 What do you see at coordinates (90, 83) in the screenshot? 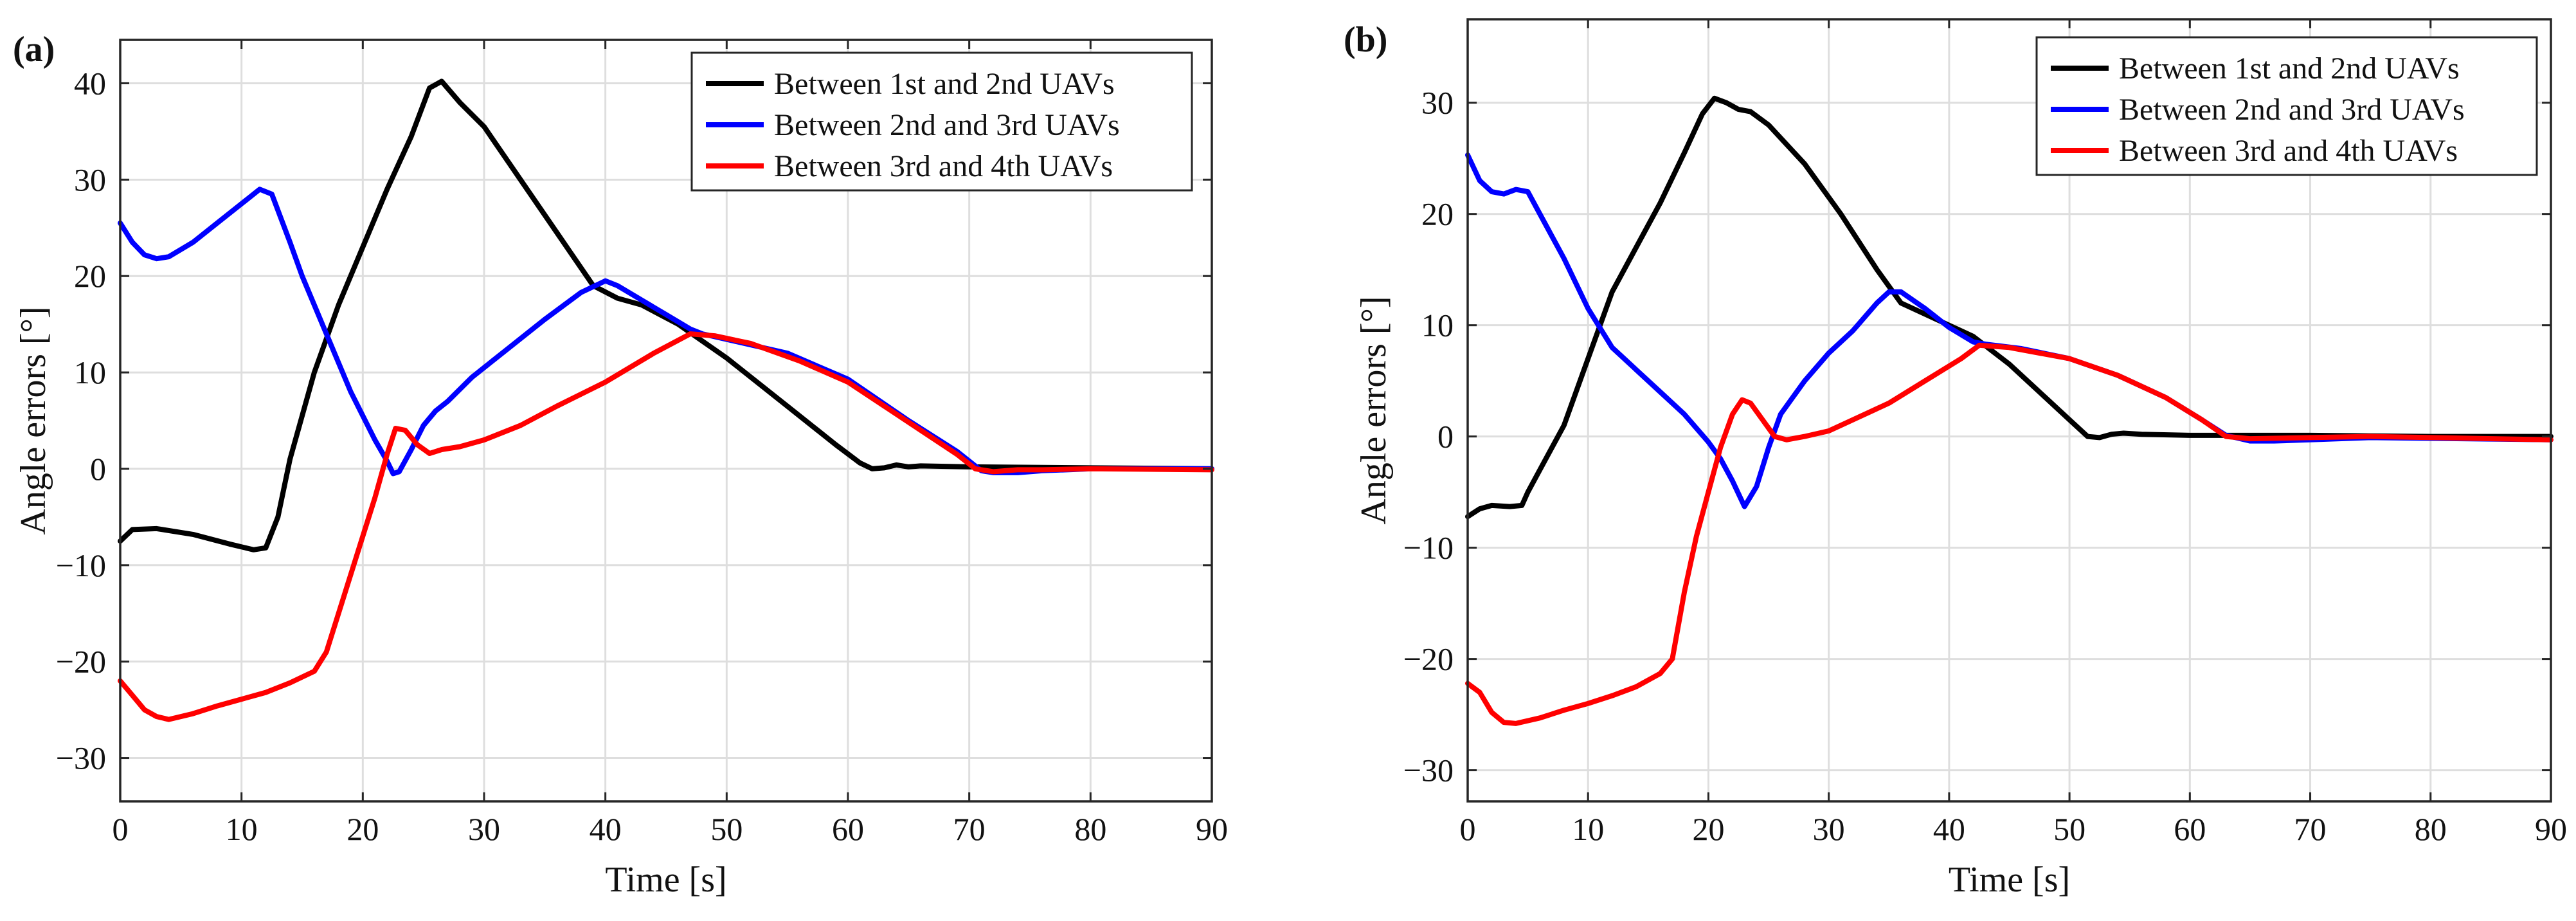
I see `y-tick-label: 40` at bounding box center [90, 83].